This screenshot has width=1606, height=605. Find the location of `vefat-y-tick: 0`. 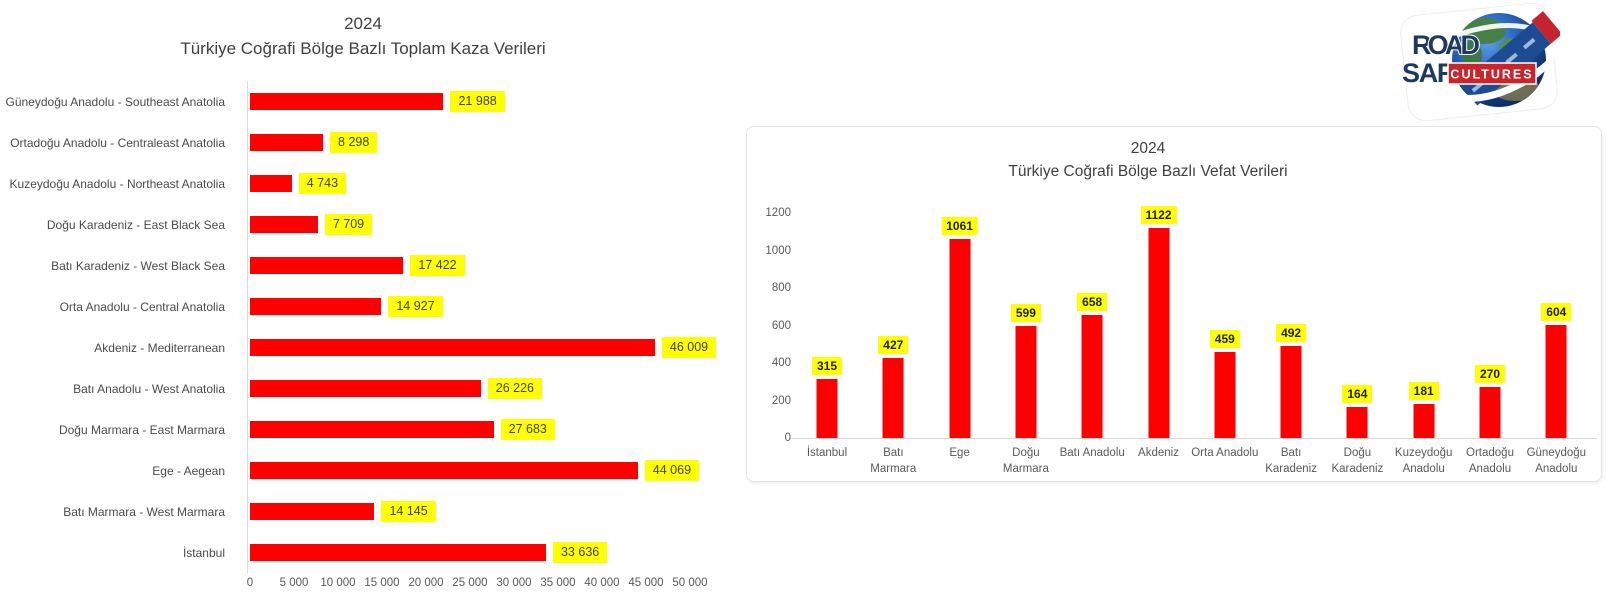

vefat-y-tick: 0 is located at coordinates (787, 438).